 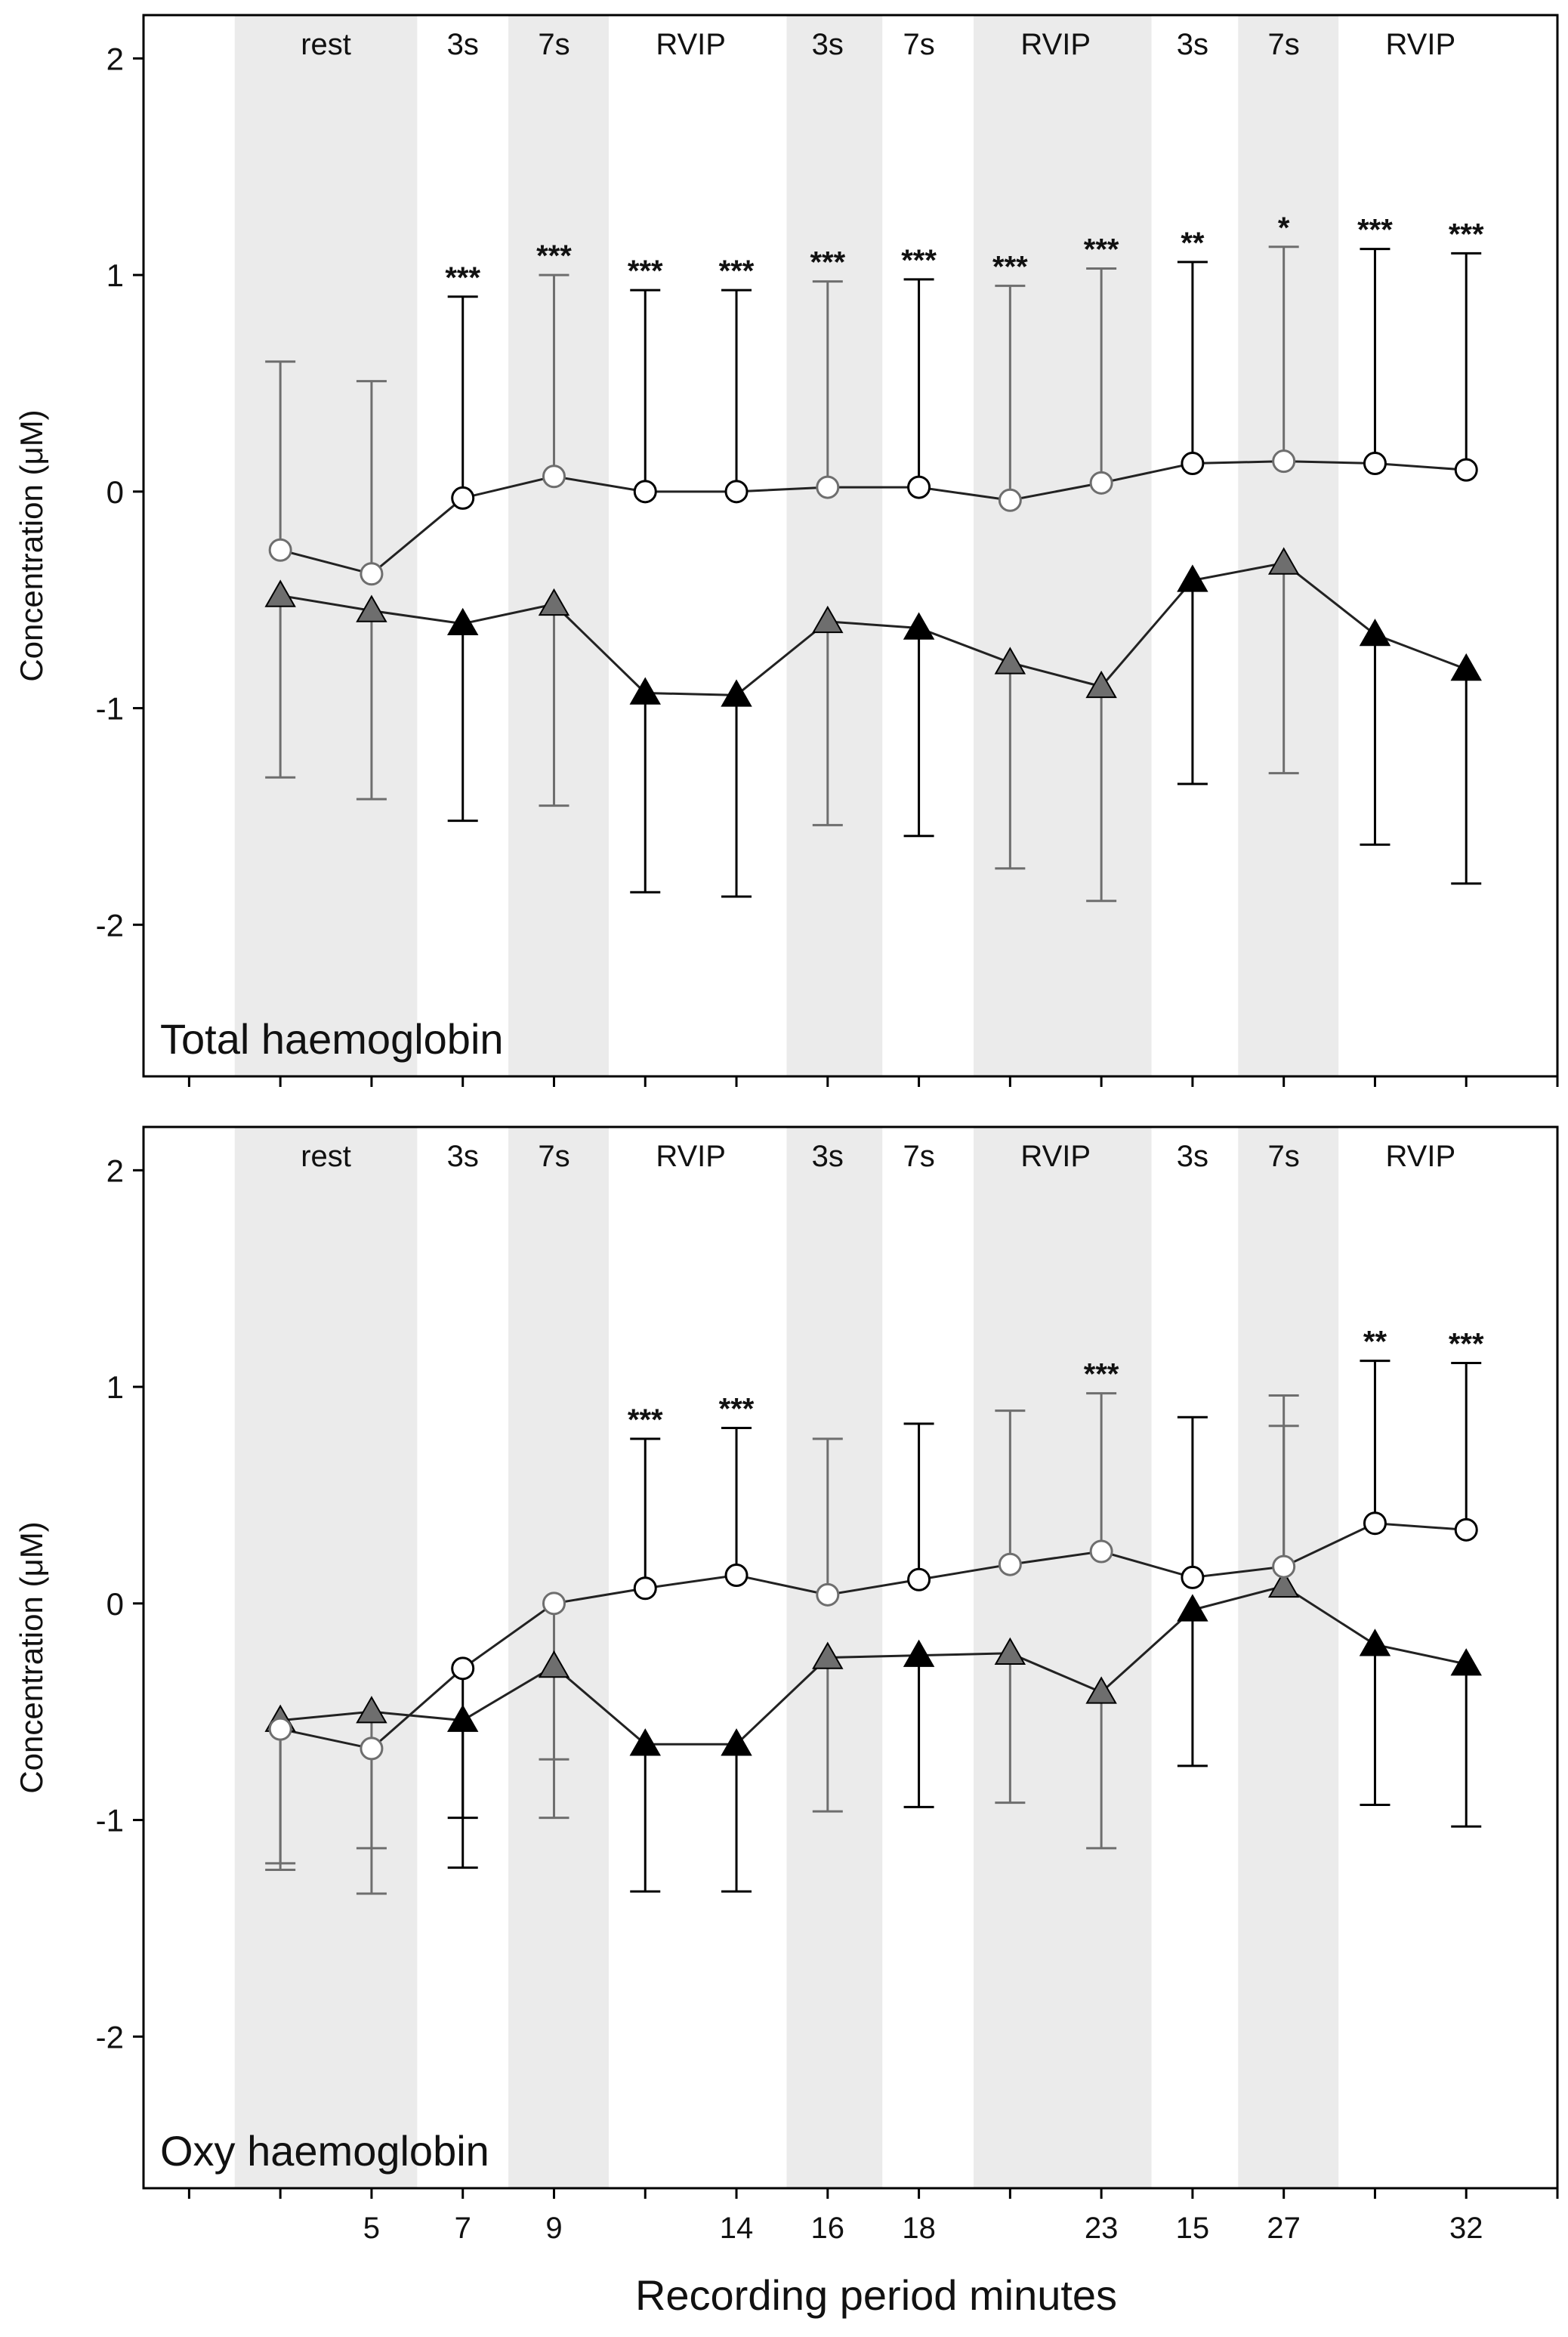 What do you see at coordinates (1193, 243) in the screenshot?
I see `significance-label: **` at bounding box center [1193, 243].